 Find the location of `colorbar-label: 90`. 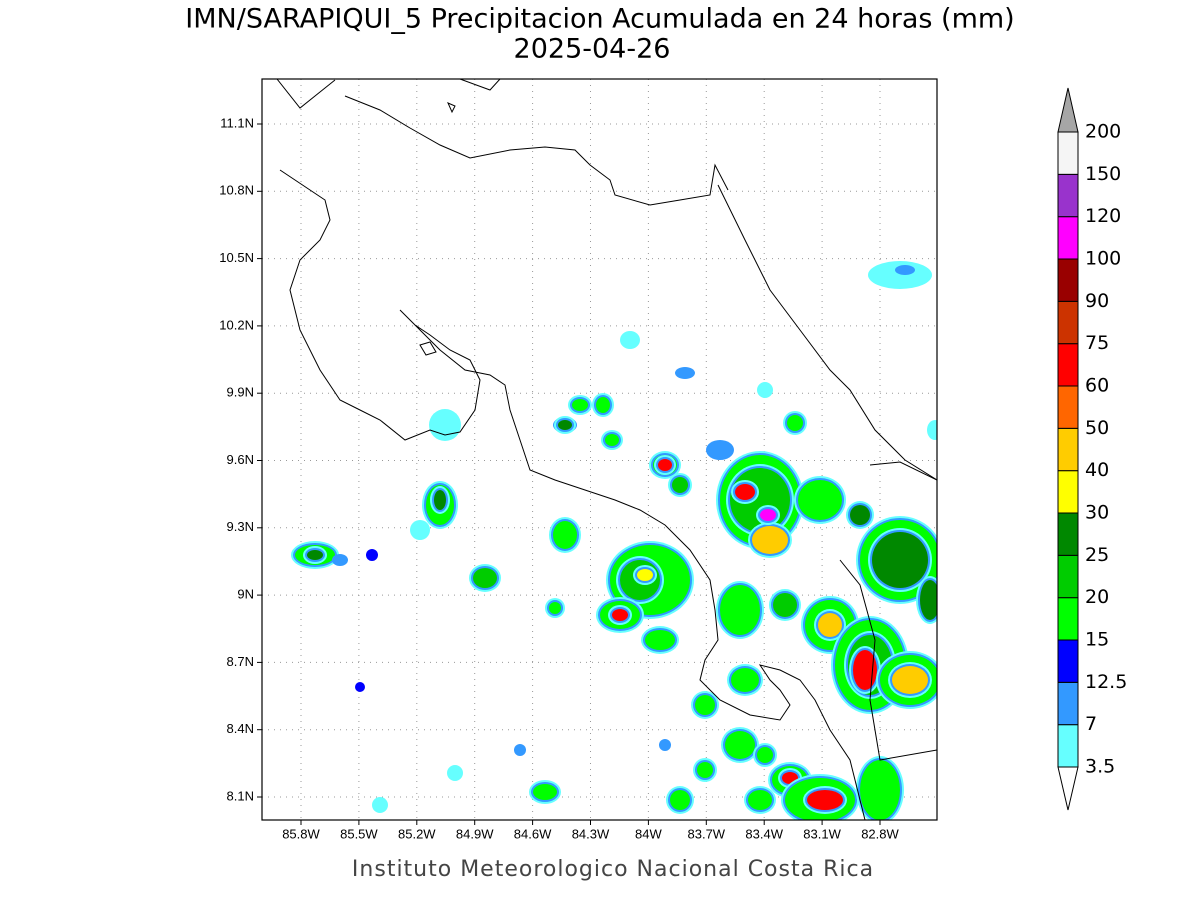

colorbar-label: 90 is located at coordinates (1097, 301).